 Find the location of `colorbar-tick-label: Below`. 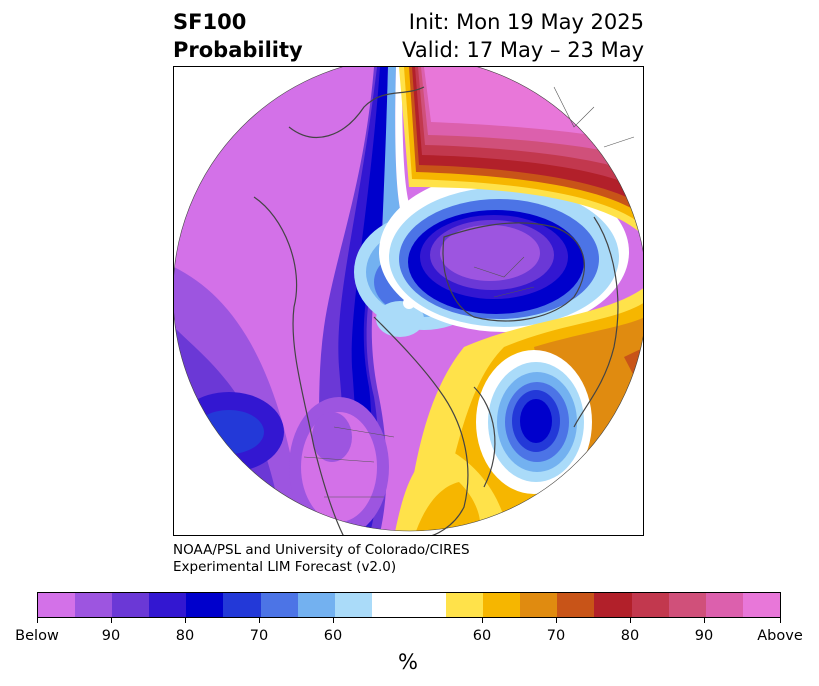

colorbar-tick-label: Below is located at coordinates (37, 636).